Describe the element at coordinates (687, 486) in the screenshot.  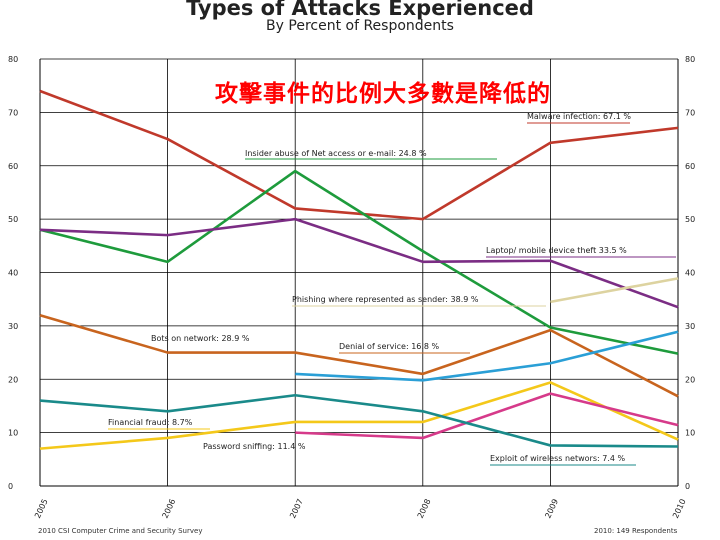
I see `y-tick-label-right: 0` at that location.